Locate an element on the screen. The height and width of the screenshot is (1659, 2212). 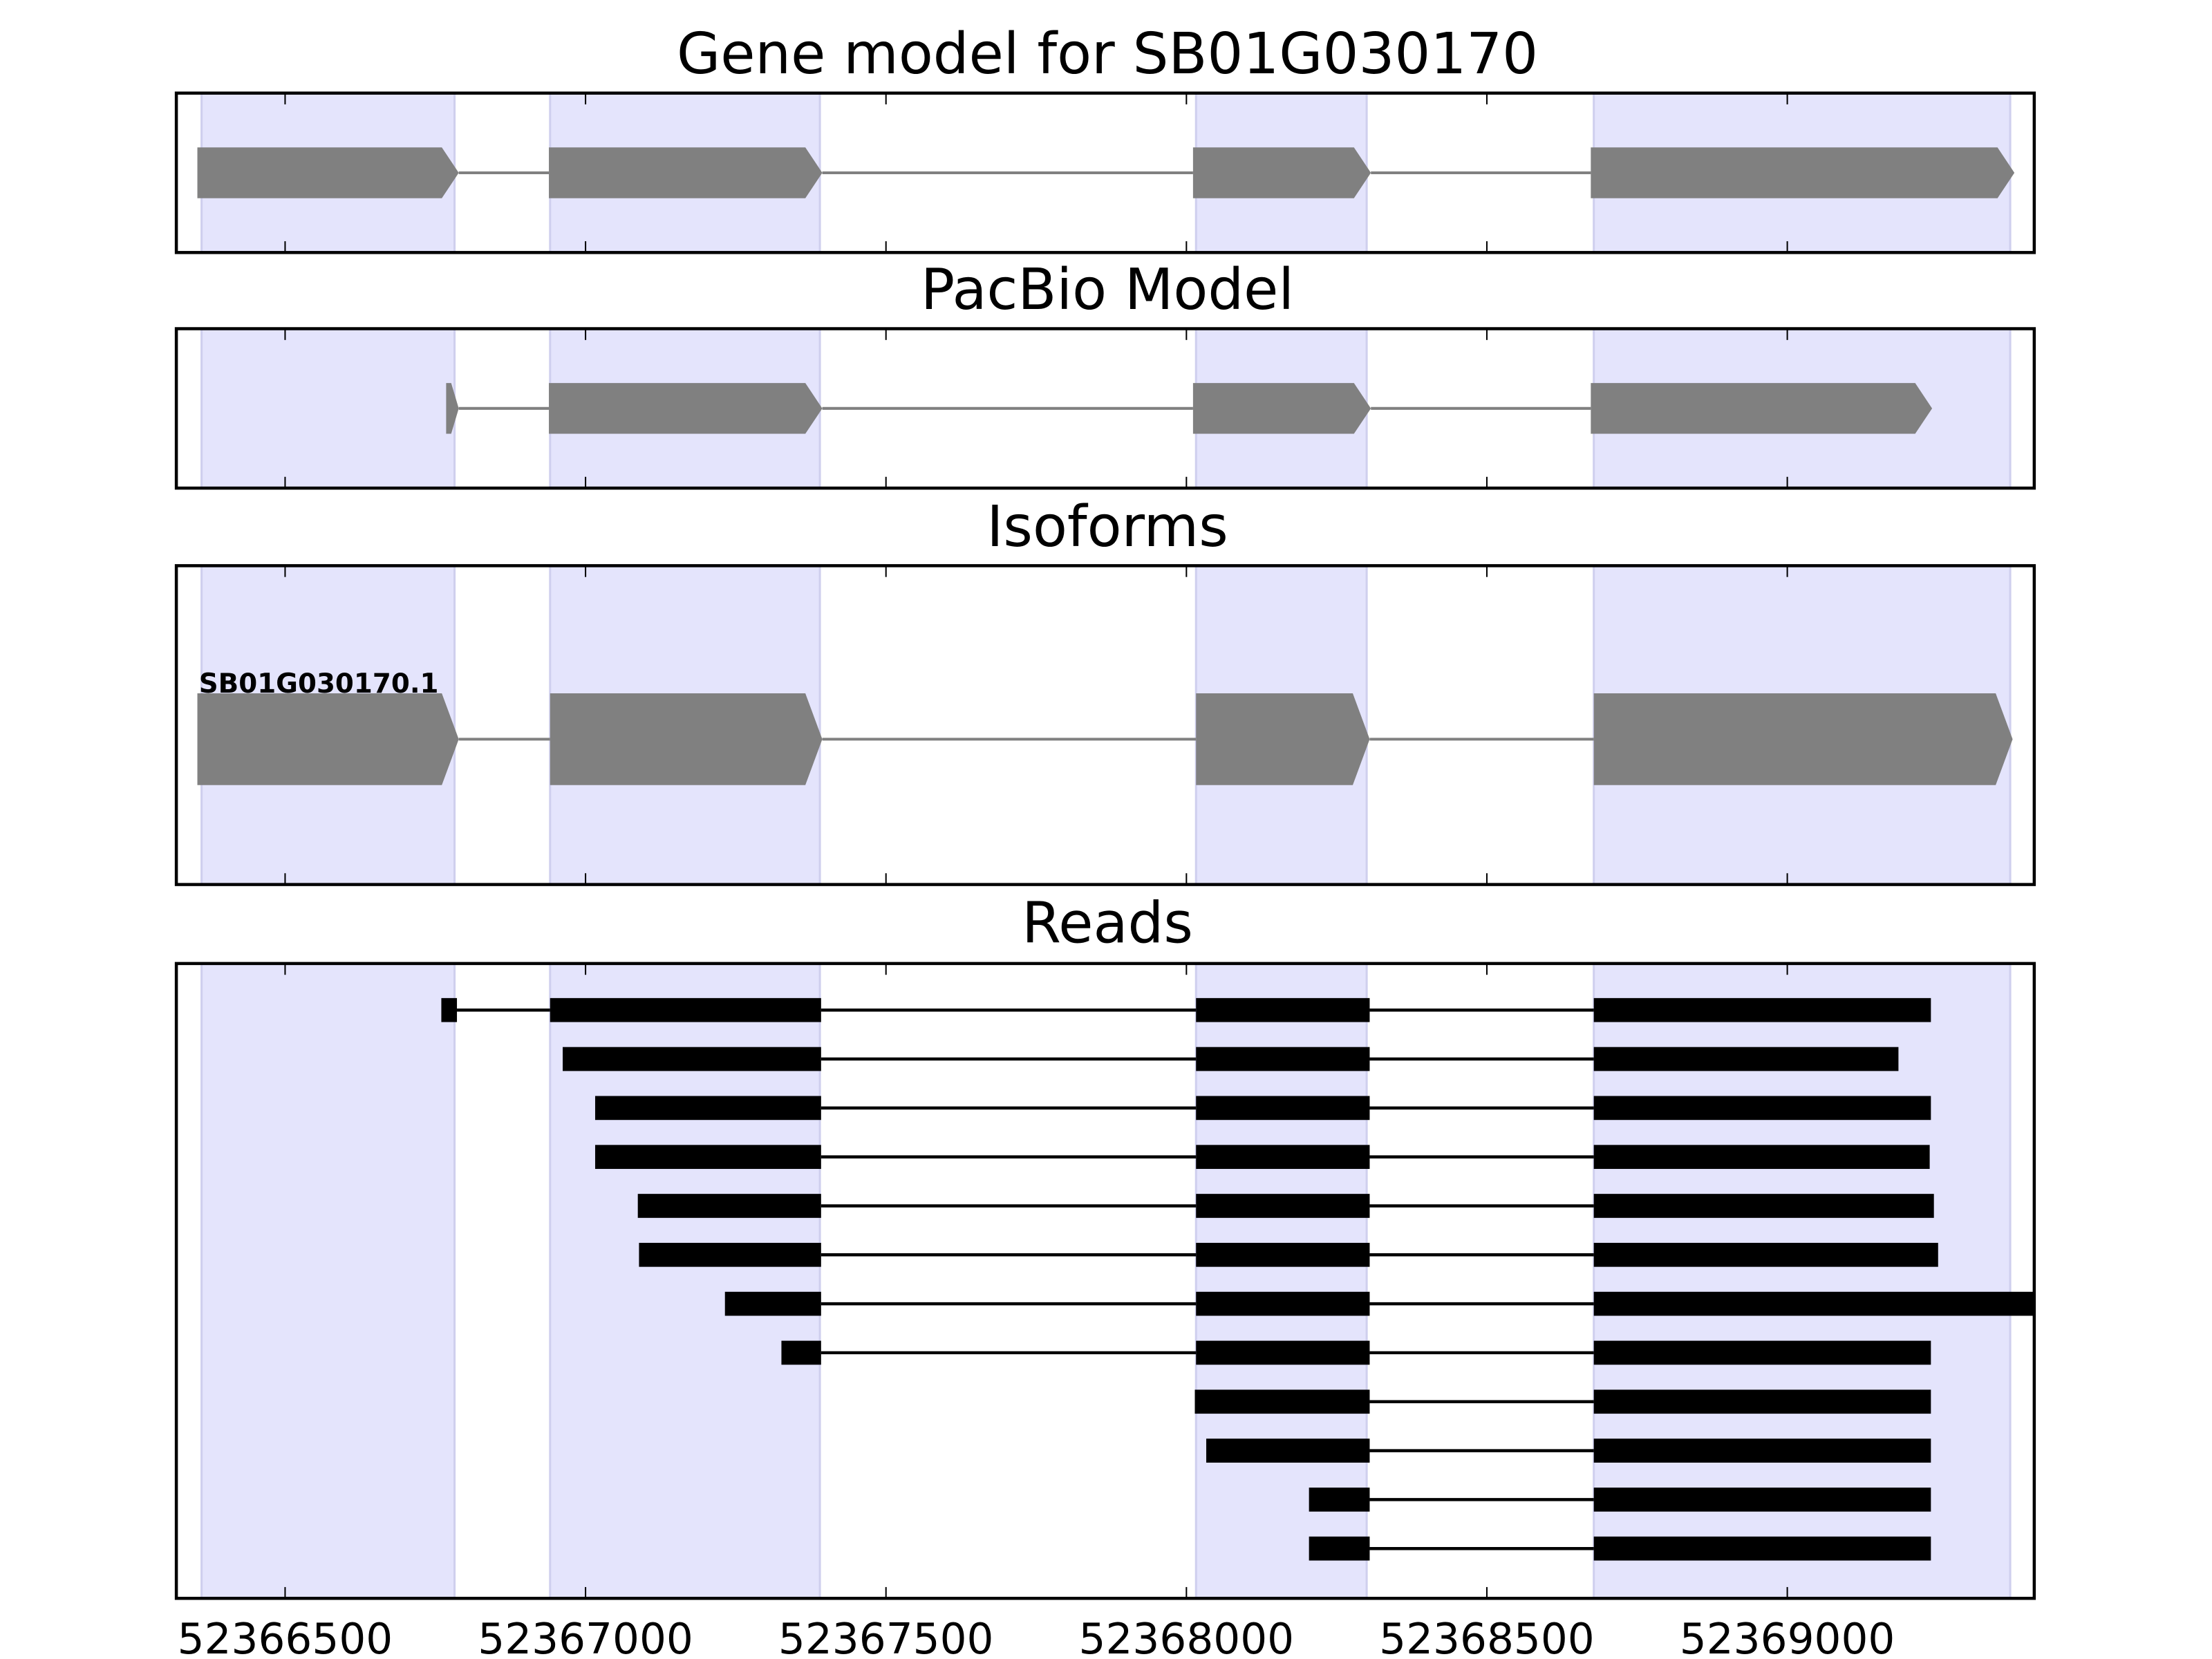
x-tick-label: 52367000 is located at coordinates (585, 1637).